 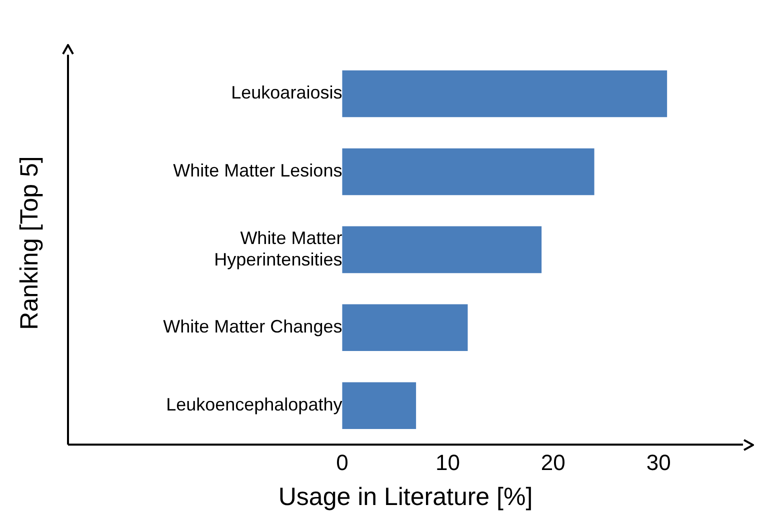 What do you see at coordinates (30, 243) in the screenshot?
I see `y-axis-title: Ranking [Top 5]` at bounding box center [30, 243].